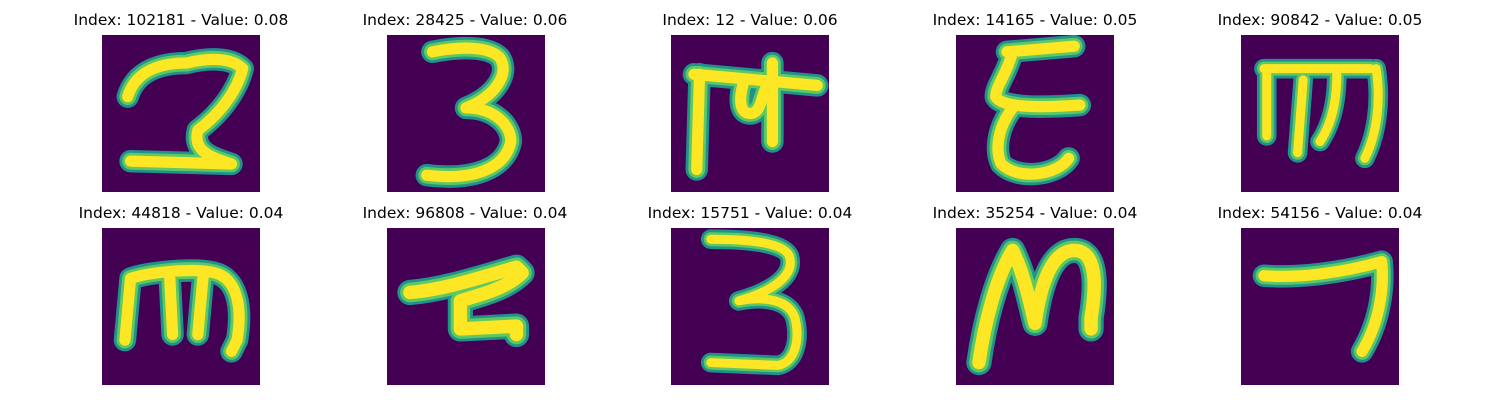 The width and height of the screenshot is (1500, 400). Describe the element at coordinates (1320, 213) in the screenshot. I see `panel-title: Index: 54156 - Value: 0.04` at that location.